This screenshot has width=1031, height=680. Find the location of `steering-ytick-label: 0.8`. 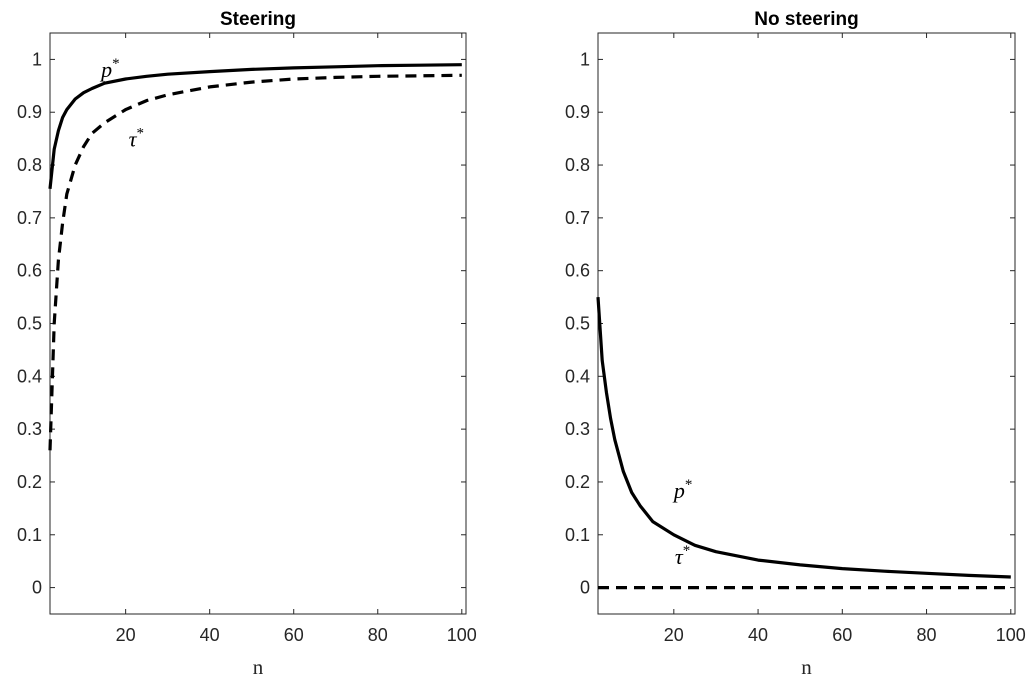

steering-ytick-label: 0.8 is located at coordinates (29, 165).